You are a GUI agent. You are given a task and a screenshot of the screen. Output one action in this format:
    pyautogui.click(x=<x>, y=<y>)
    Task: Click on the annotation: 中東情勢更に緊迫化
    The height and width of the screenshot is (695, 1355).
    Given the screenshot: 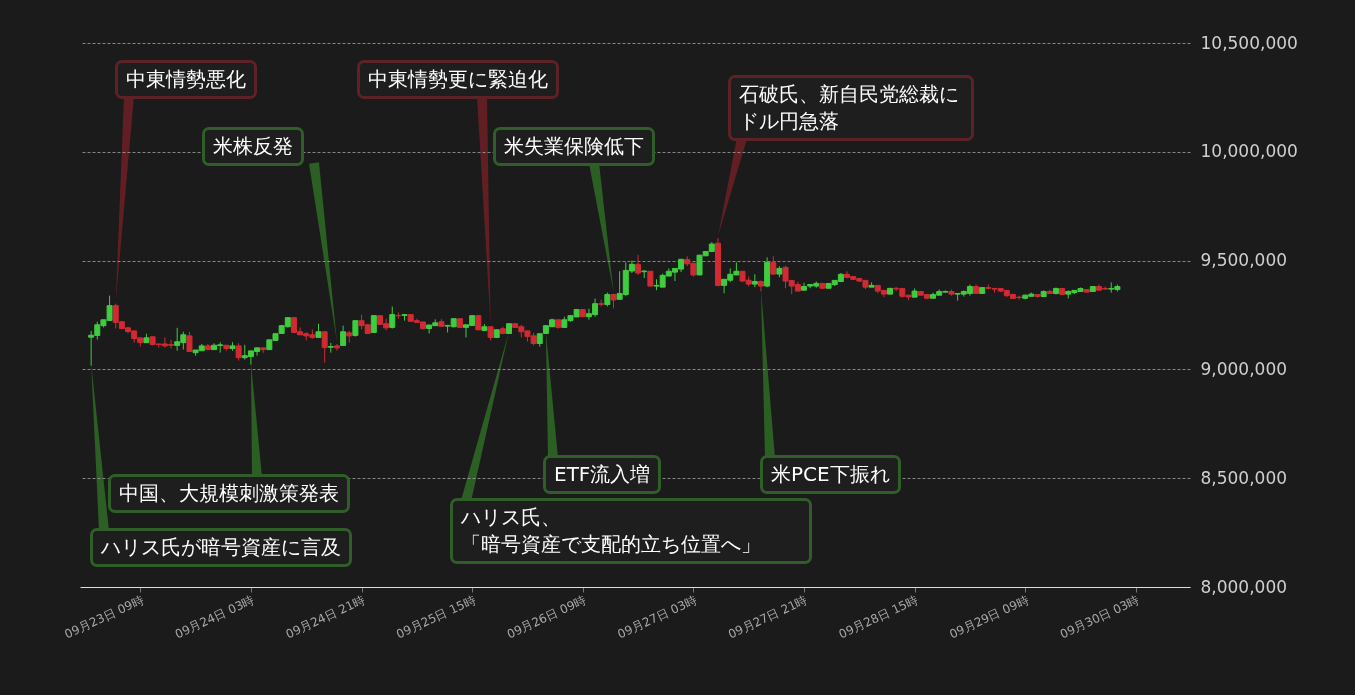 What is the action you would take?
    pyautogui.click(x=458, y=79)
    